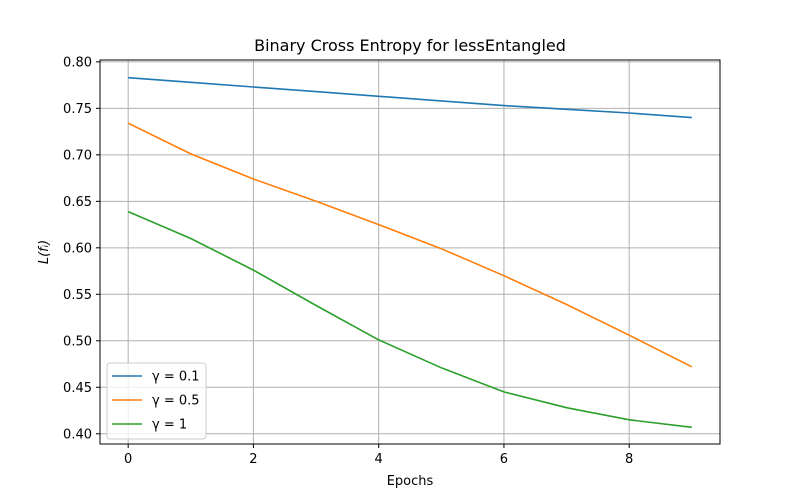 The width and height of the screenshot is (800, 500). Describe the element at coordinates (253, 459) in the screenshot. I see `x-tick-label: 2` at that location.